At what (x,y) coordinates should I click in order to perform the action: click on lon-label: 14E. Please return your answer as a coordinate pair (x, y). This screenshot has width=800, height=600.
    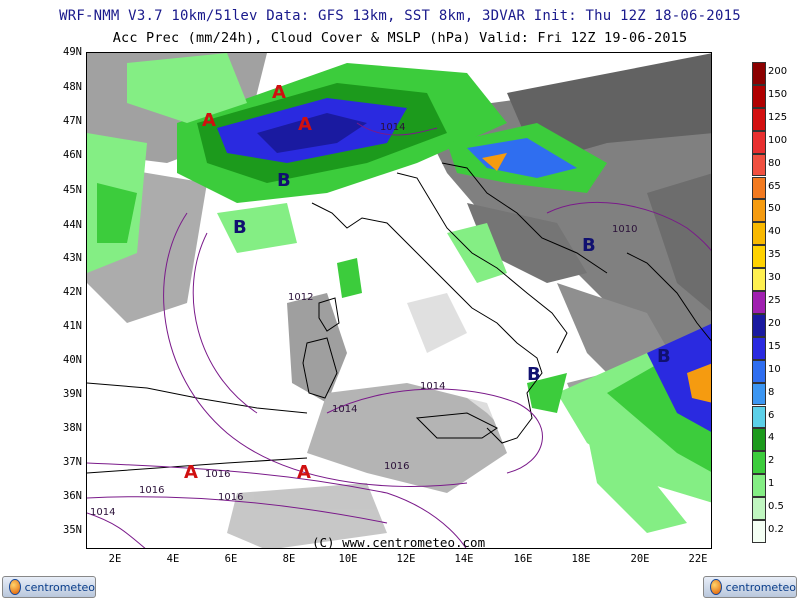
    Looking at the image, I should click on (464, 559).